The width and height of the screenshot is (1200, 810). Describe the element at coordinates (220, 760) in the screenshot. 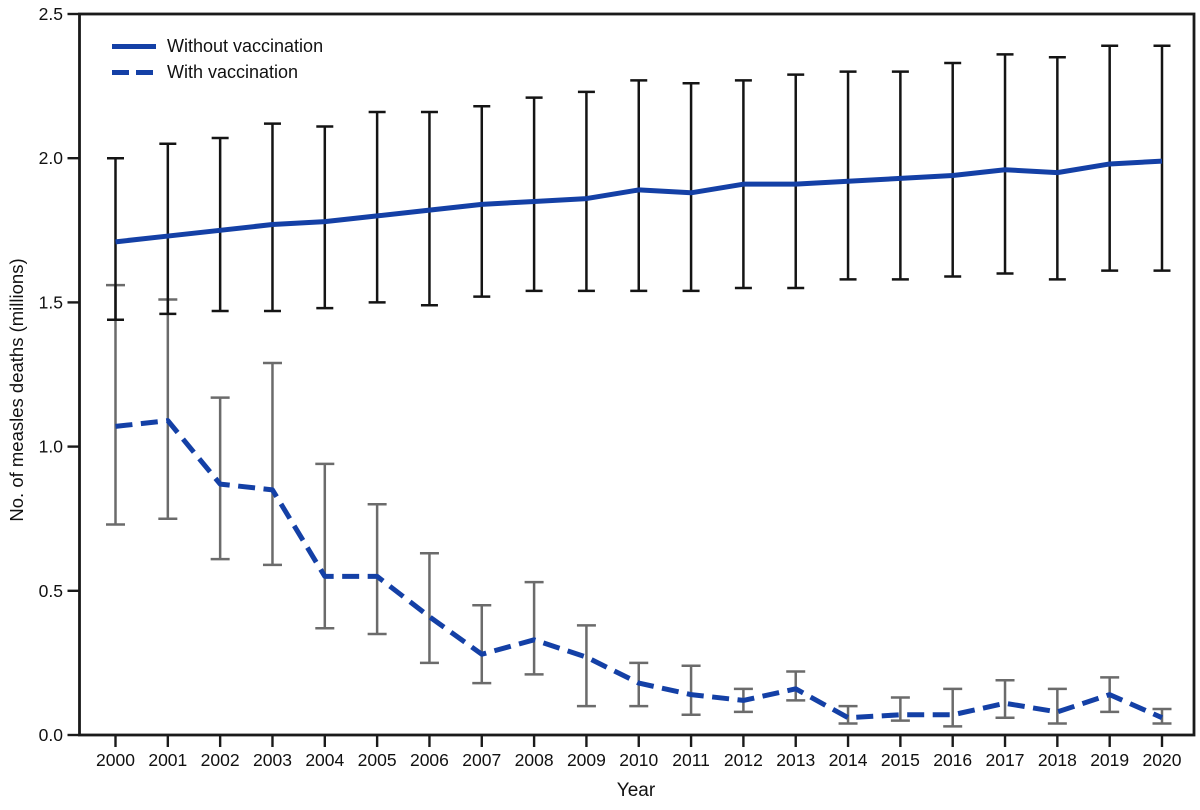

I see `x-tick-label: 2002` at that location.